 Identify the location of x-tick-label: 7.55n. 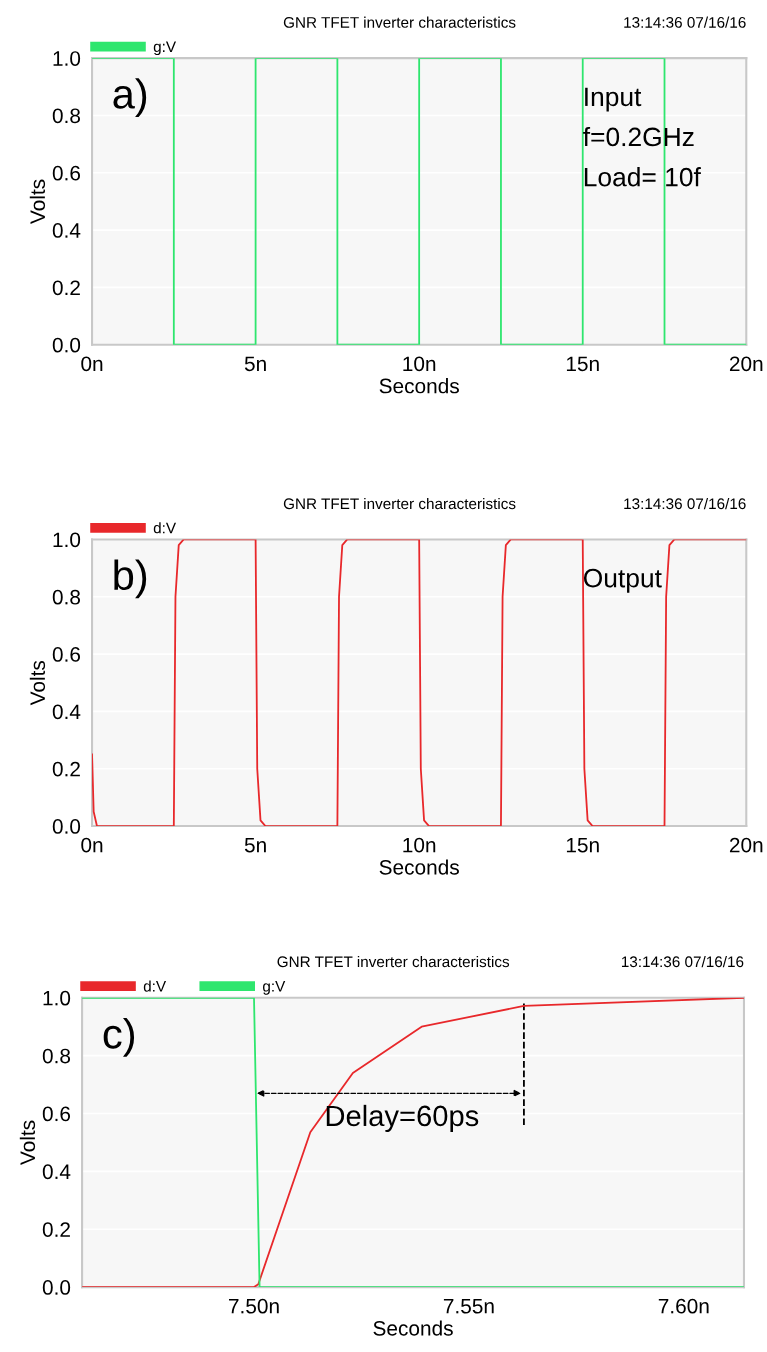
(468, 1306).